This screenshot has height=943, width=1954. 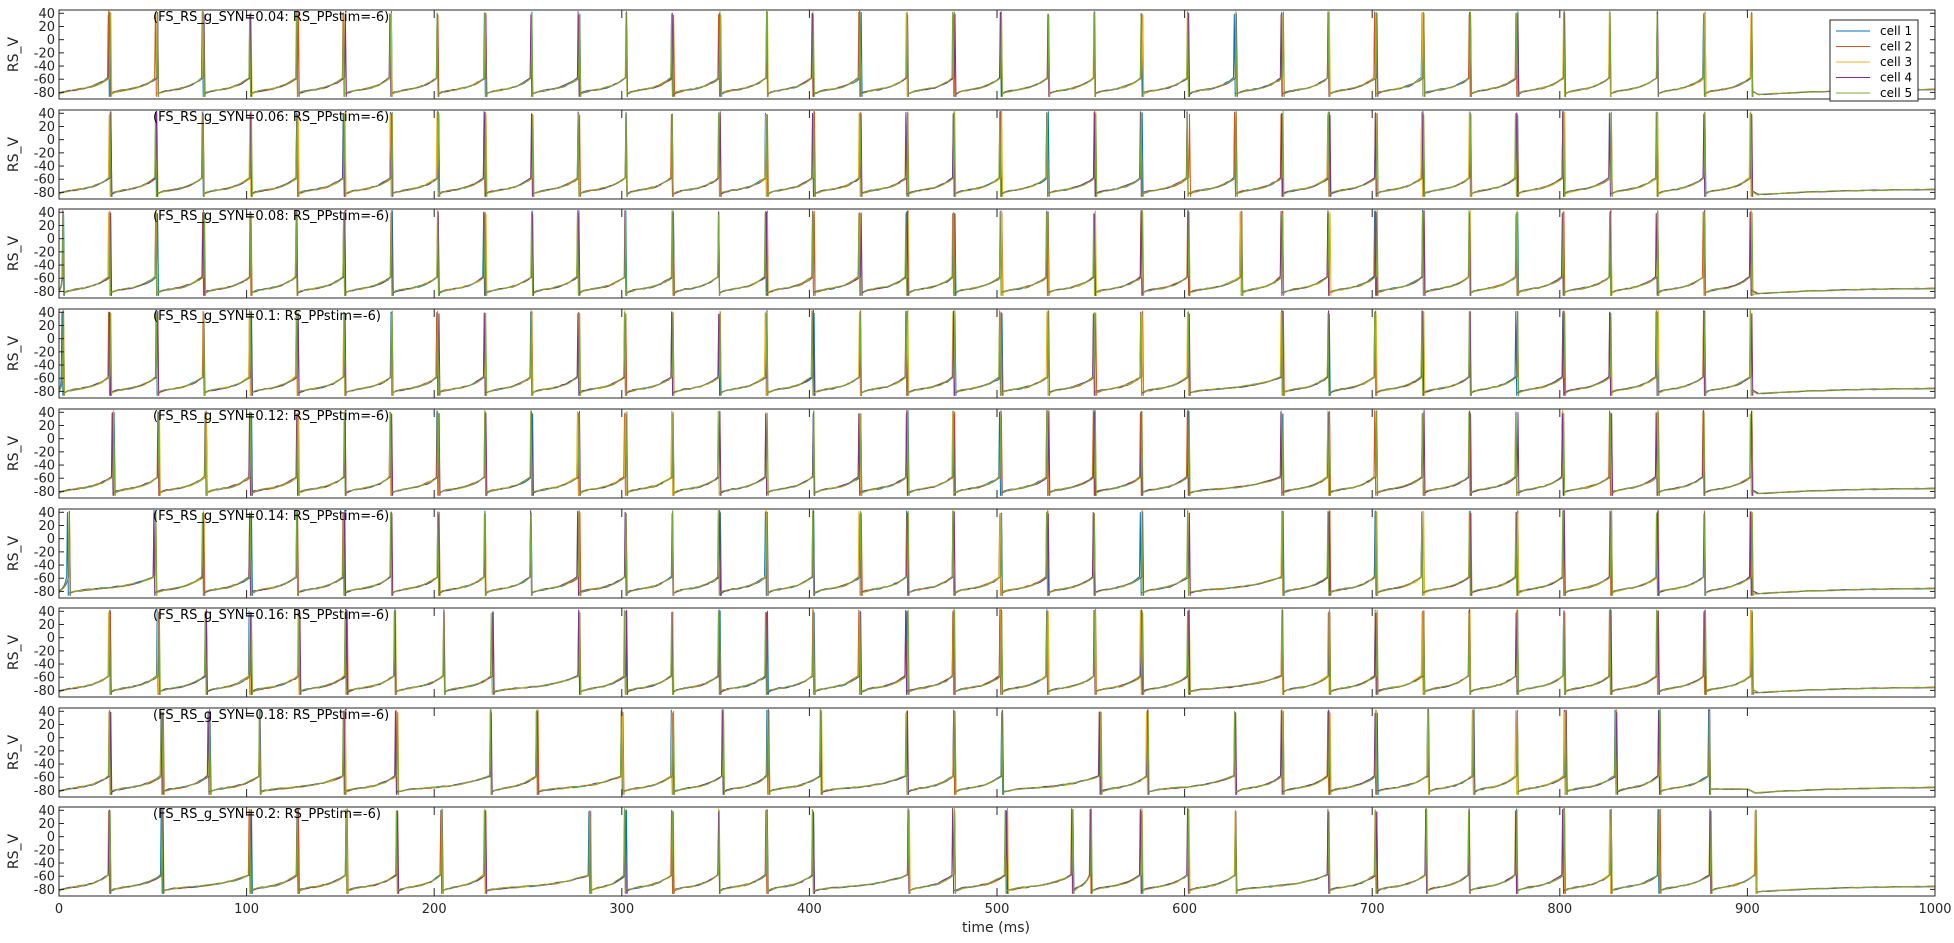 What do you see at coordinates (1934, 909) in the screenshot?
I see `x-tick-label: 1000` at bounding box center [1934, 909].